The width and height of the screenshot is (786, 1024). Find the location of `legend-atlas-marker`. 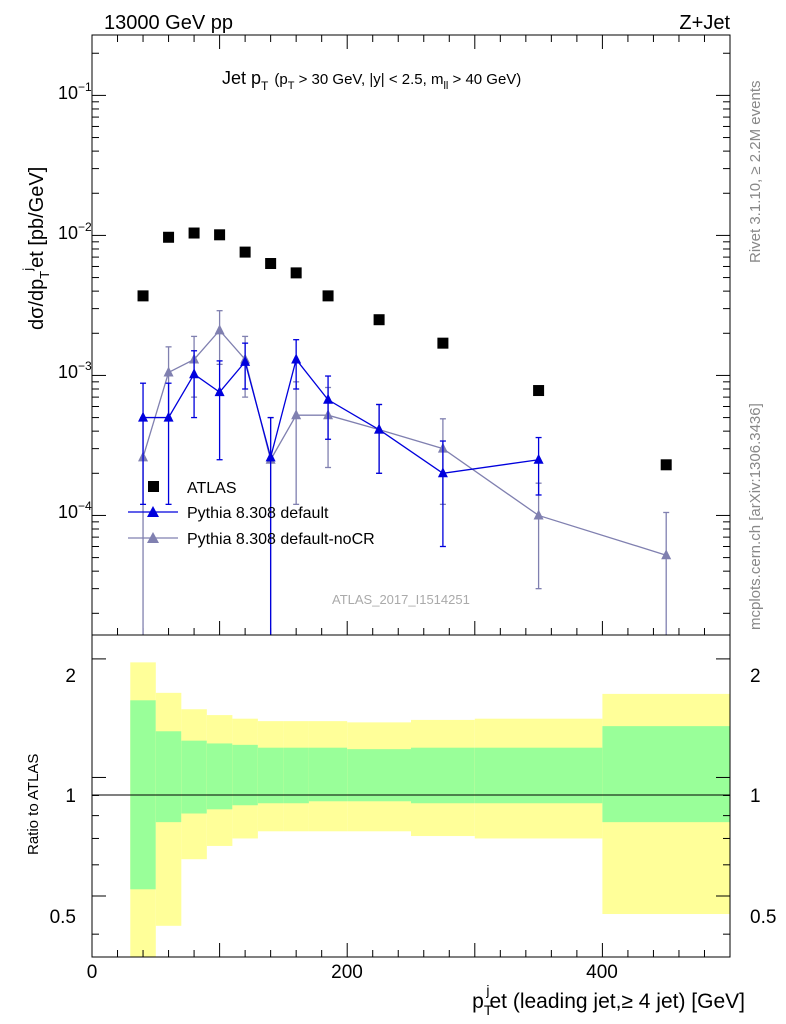

legend-atlas-marker is located at coordinates (153, 486).